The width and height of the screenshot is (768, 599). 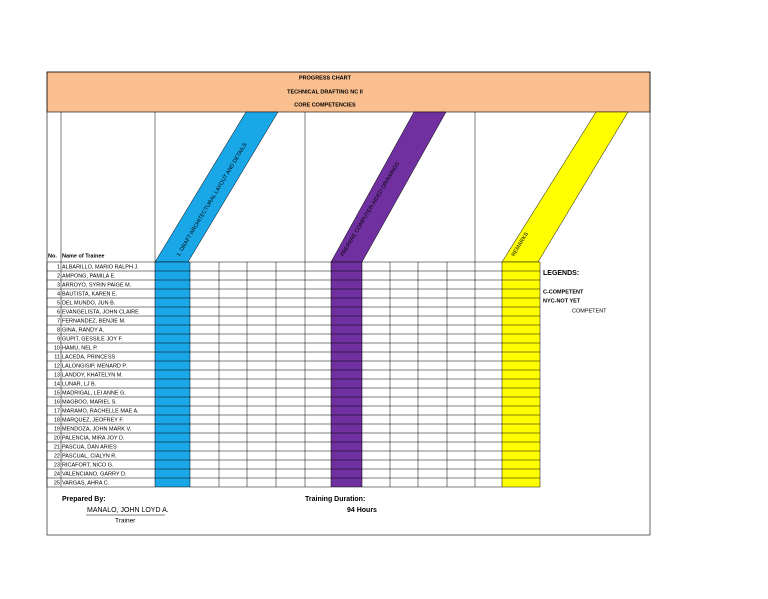 What do you see at coordinates (58, 267) in the screenshot?
I see `row-no: 1` at bounding box center [58, 267].